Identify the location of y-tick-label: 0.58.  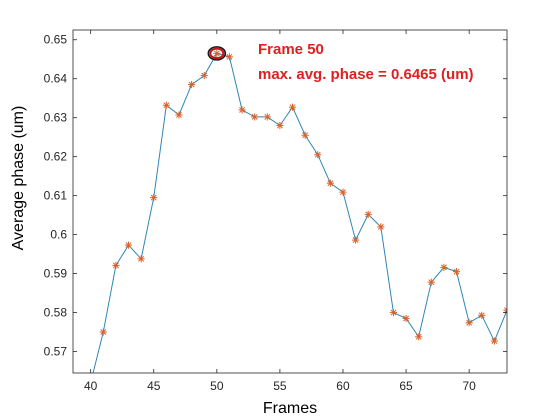
(56, 313).